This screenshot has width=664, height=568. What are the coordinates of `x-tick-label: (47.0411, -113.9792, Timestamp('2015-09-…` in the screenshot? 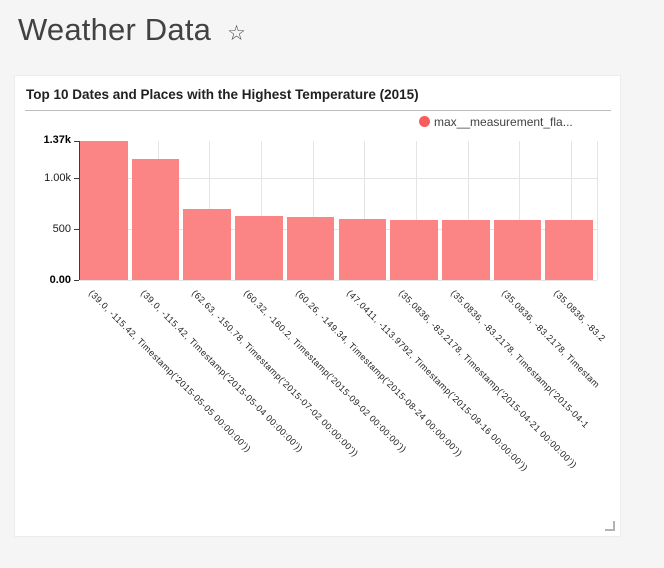 It's located at (438, 381).